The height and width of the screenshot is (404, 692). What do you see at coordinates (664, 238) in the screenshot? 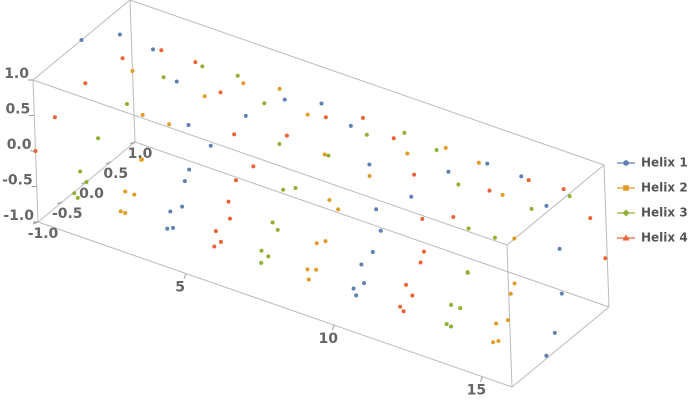
I see `legend-label: Helix 4` at bounding box center [664, 238].